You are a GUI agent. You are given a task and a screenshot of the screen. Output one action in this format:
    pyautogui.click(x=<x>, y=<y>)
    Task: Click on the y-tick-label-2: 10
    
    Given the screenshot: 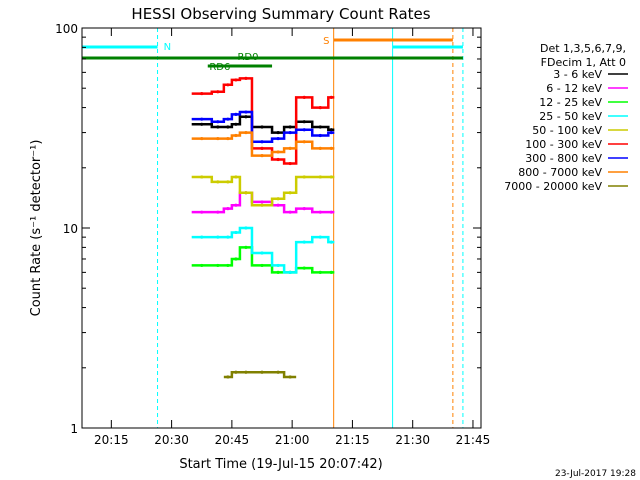 What is the action you would take?
    pyautogui.click(x=70, y=229)
    